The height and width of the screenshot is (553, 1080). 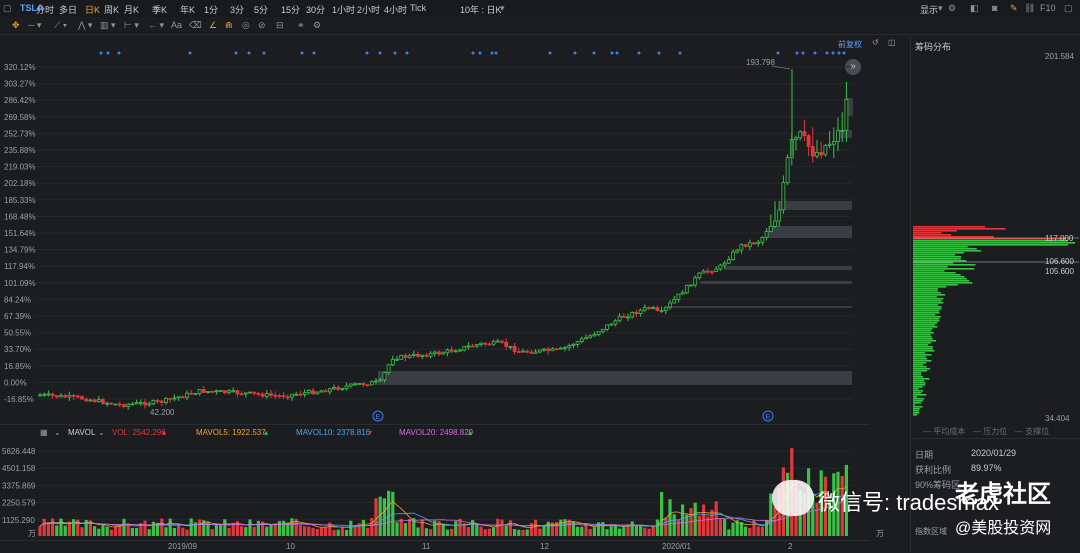 What do you see at coordinates (7, 8) in the screenshot?
I see `symbol-box-icon: ▢` at bounding box center [7, 8].